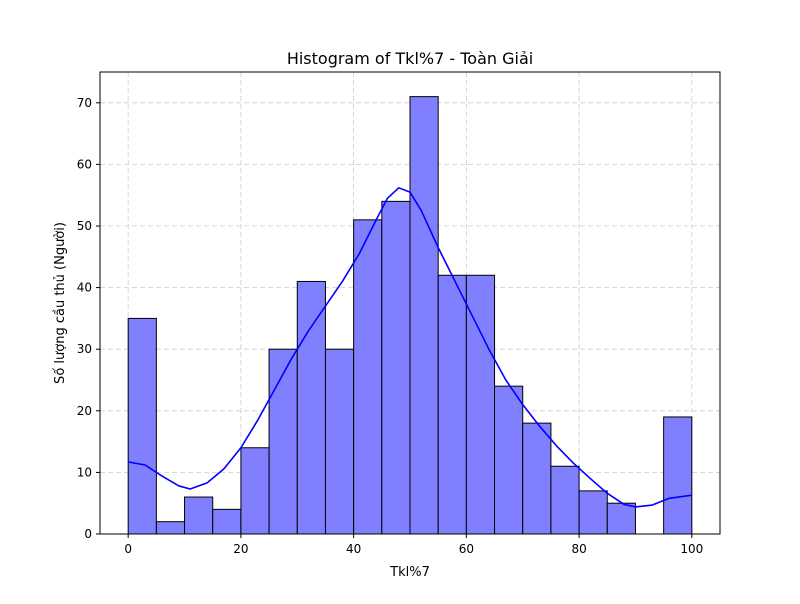 The image size is (800, 604). Describe the element at coordinates (84, 472) in the screenshot. I see `y-tick-label: 10` at that location.